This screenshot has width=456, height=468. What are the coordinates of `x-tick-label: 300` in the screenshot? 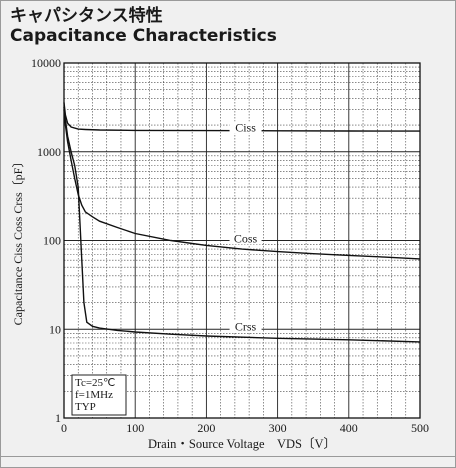 It's located at (278, 428).